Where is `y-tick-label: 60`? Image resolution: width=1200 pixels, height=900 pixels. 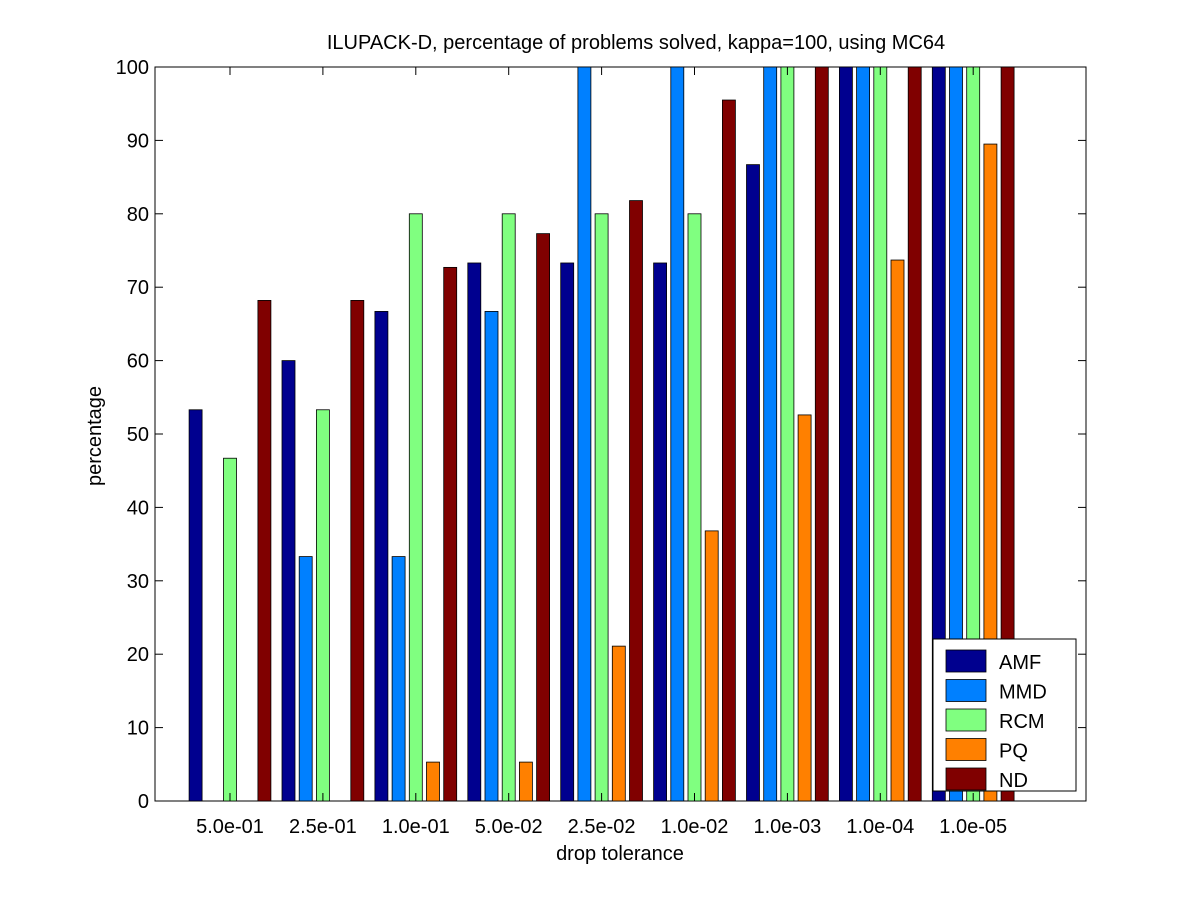 y-tick-label: 60 is located at coordinates (138, 362).